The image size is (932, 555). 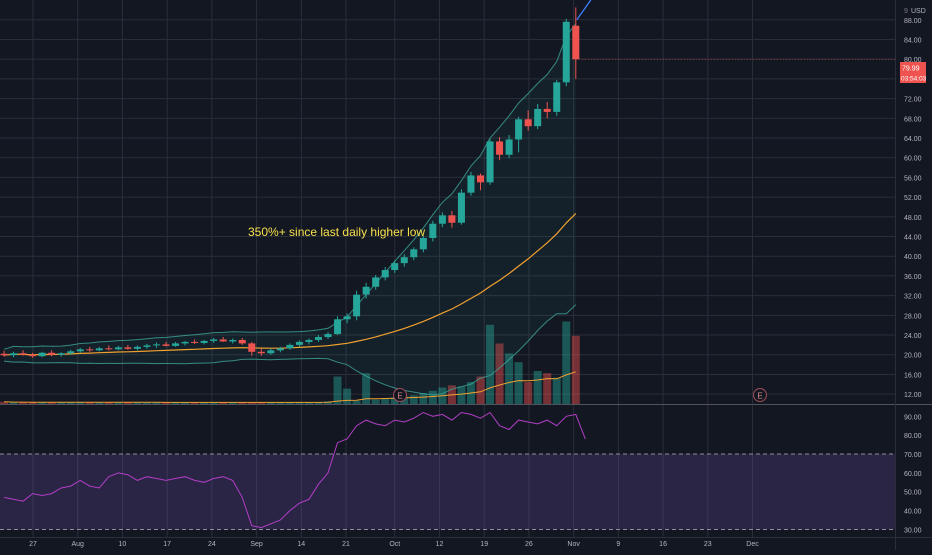 What do you see at coordinates (584, 10) in the screenshot?
I see `trend-line` at bounding box center [584, 10].